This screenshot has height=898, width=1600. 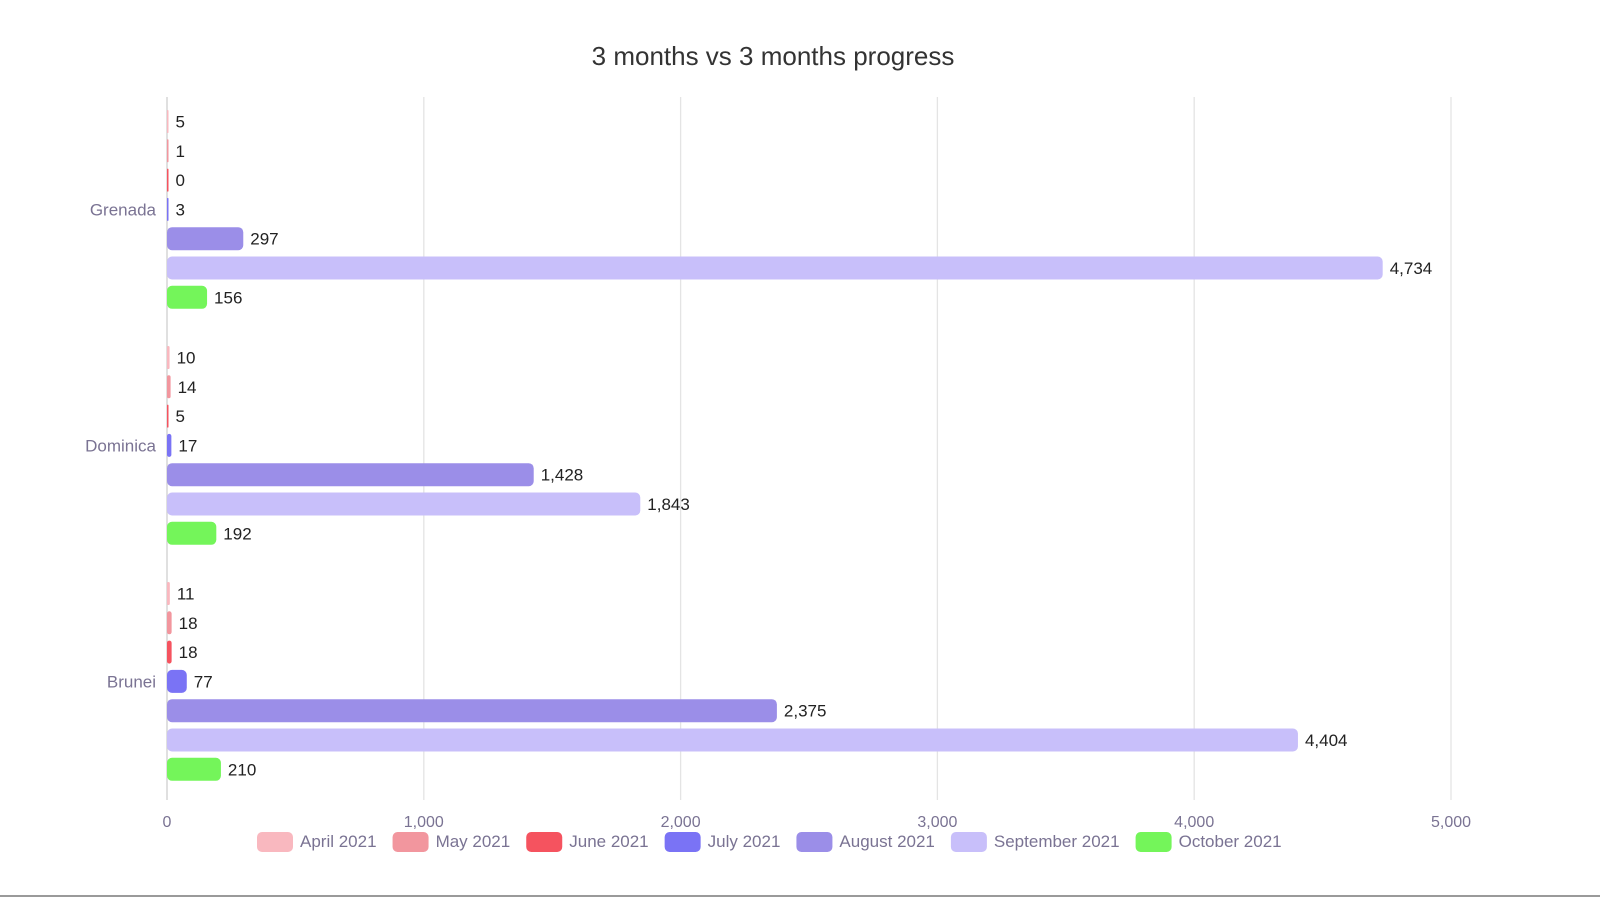 What do you see at coordinates (186, 358) in the screenshot?
I see `data-label: 10` at bounding box center [186, 358].